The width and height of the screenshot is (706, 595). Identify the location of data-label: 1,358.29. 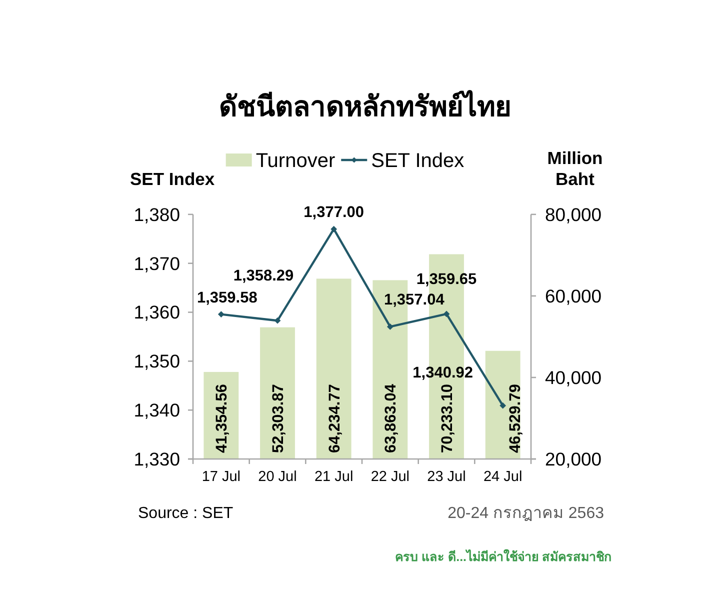
(263, 276).